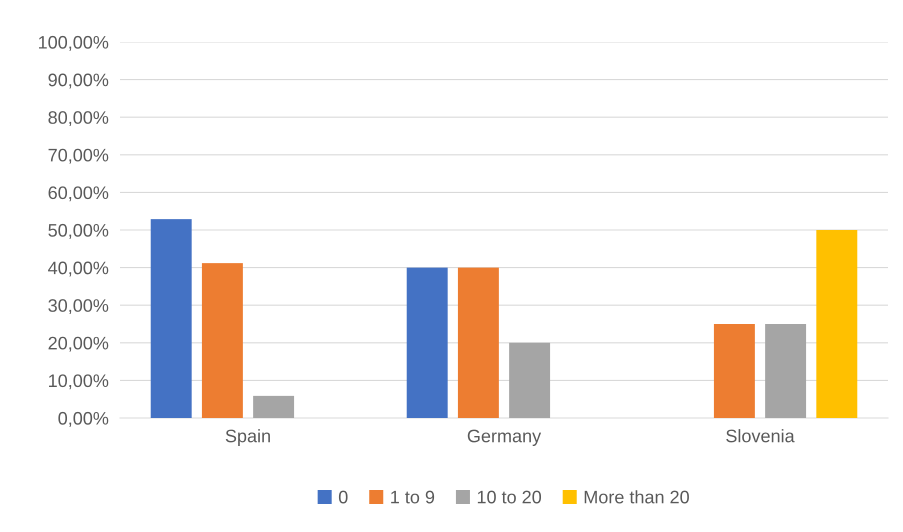  Describe the element at coordinates (73, 43) in the screenshot. I see `y-tick-label: 100,00%` at that location.